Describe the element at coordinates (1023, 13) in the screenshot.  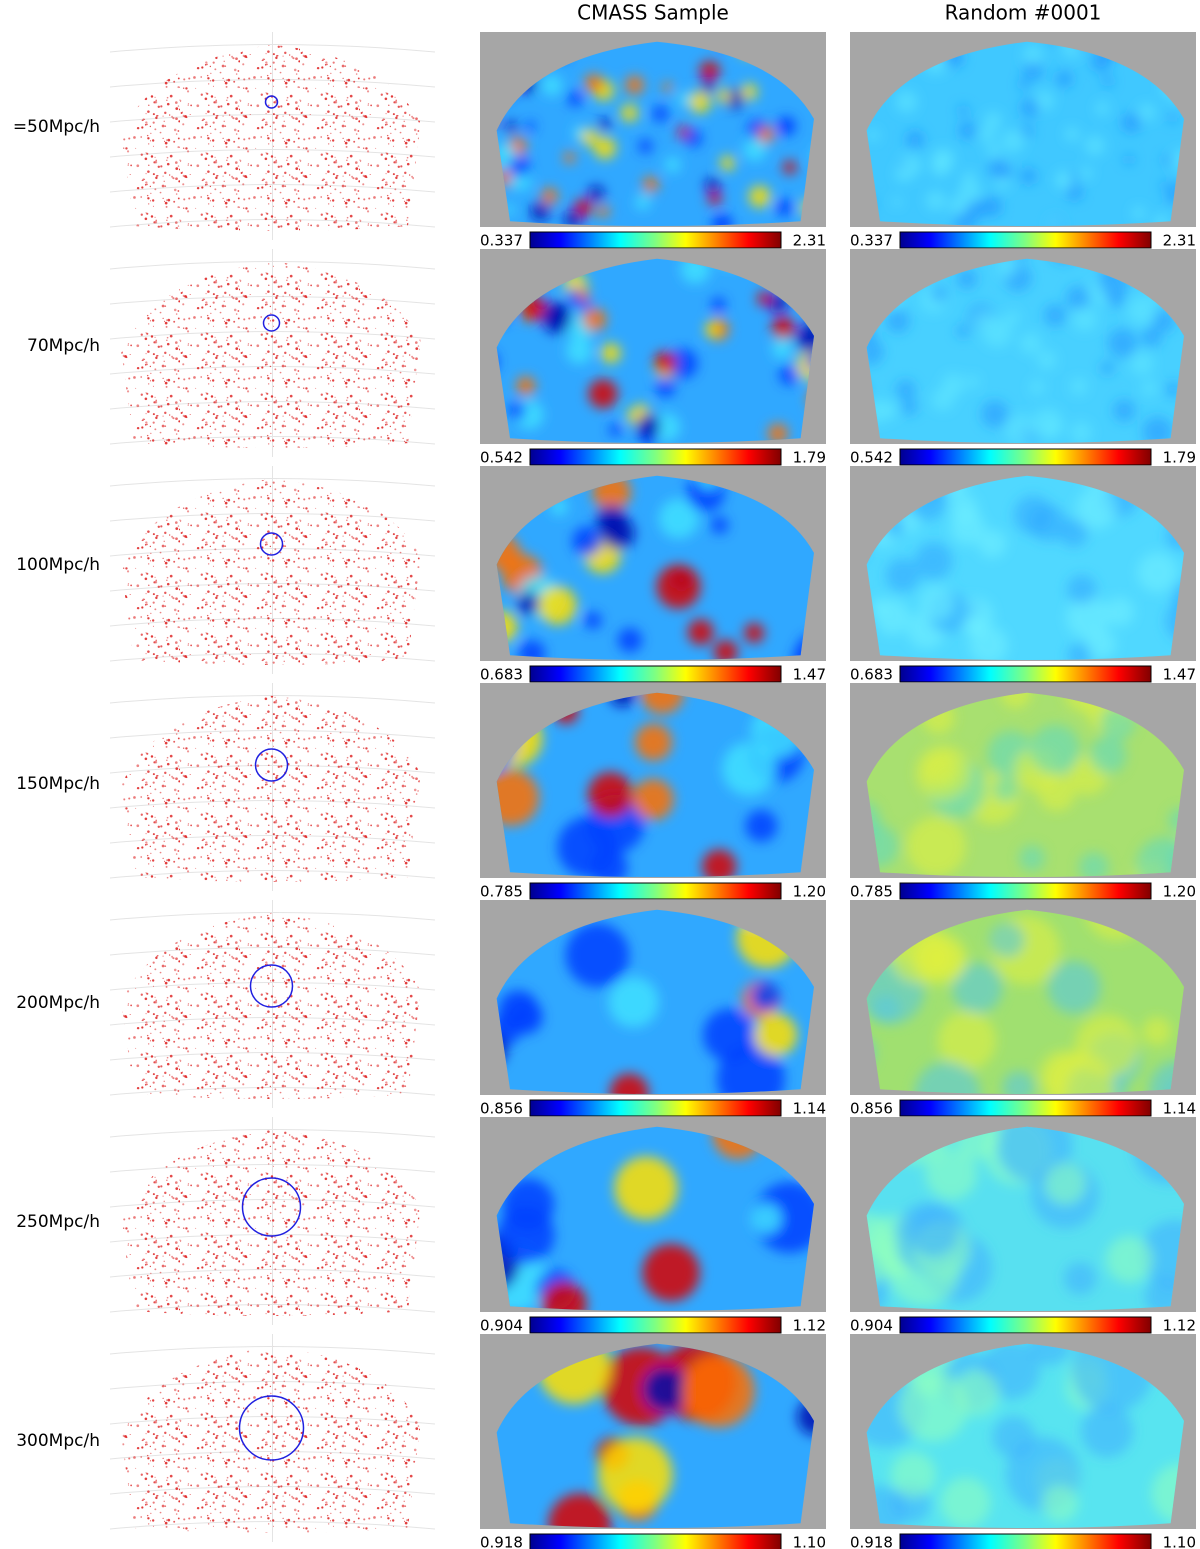
I see `column-title: Random #0001` at that location.